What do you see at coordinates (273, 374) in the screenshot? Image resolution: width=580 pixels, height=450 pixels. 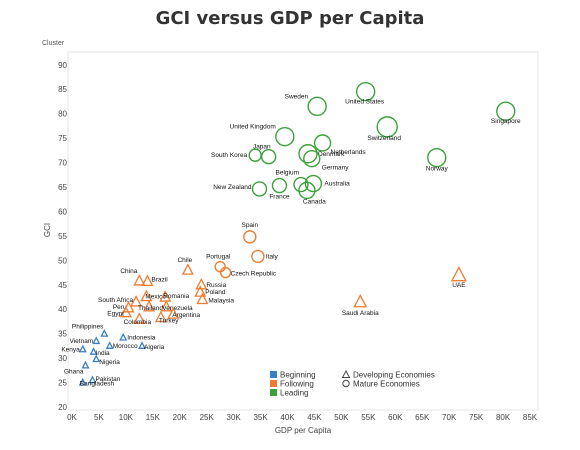 I see `legend-swatch-beginning` at bounding box center [273, 374].